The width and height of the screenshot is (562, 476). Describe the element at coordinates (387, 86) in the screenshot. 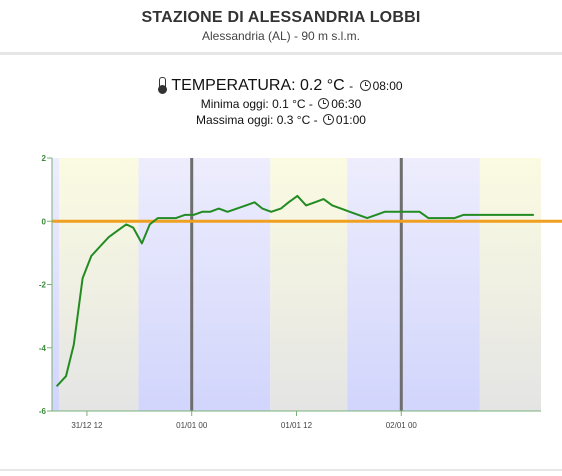

I see `temperature-time: 08:00` at that location.